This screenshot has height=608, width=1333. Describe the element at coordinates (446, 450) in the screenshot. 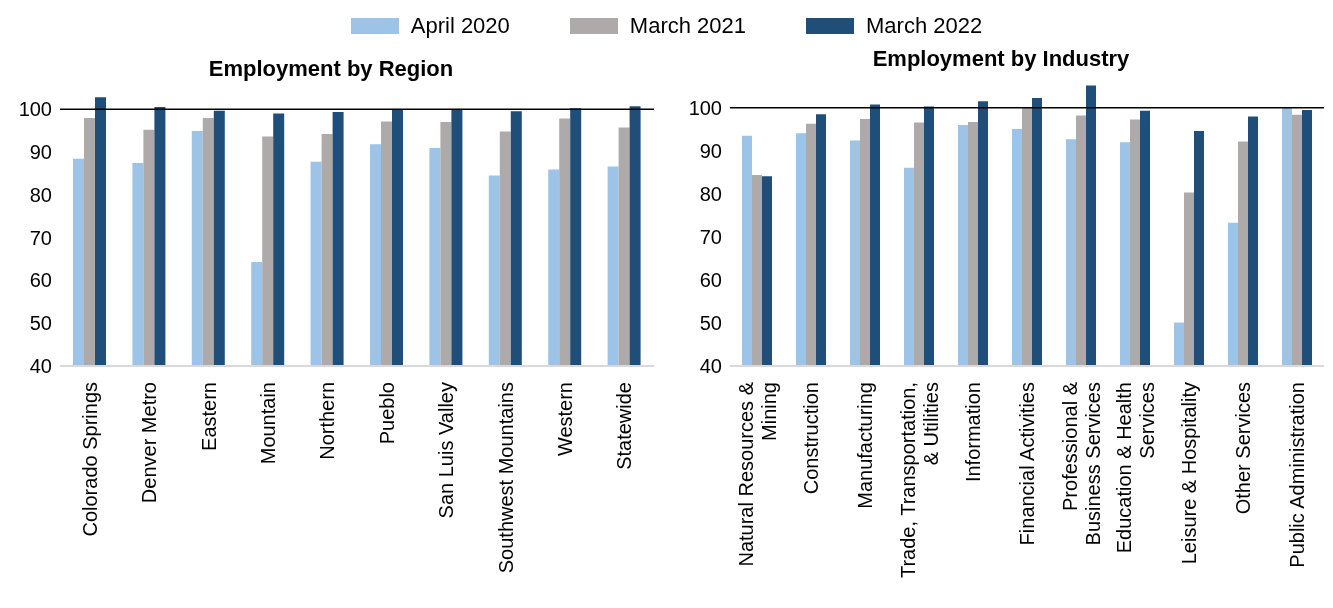

I see `x-tick-label: San Luis Valley` at that location.